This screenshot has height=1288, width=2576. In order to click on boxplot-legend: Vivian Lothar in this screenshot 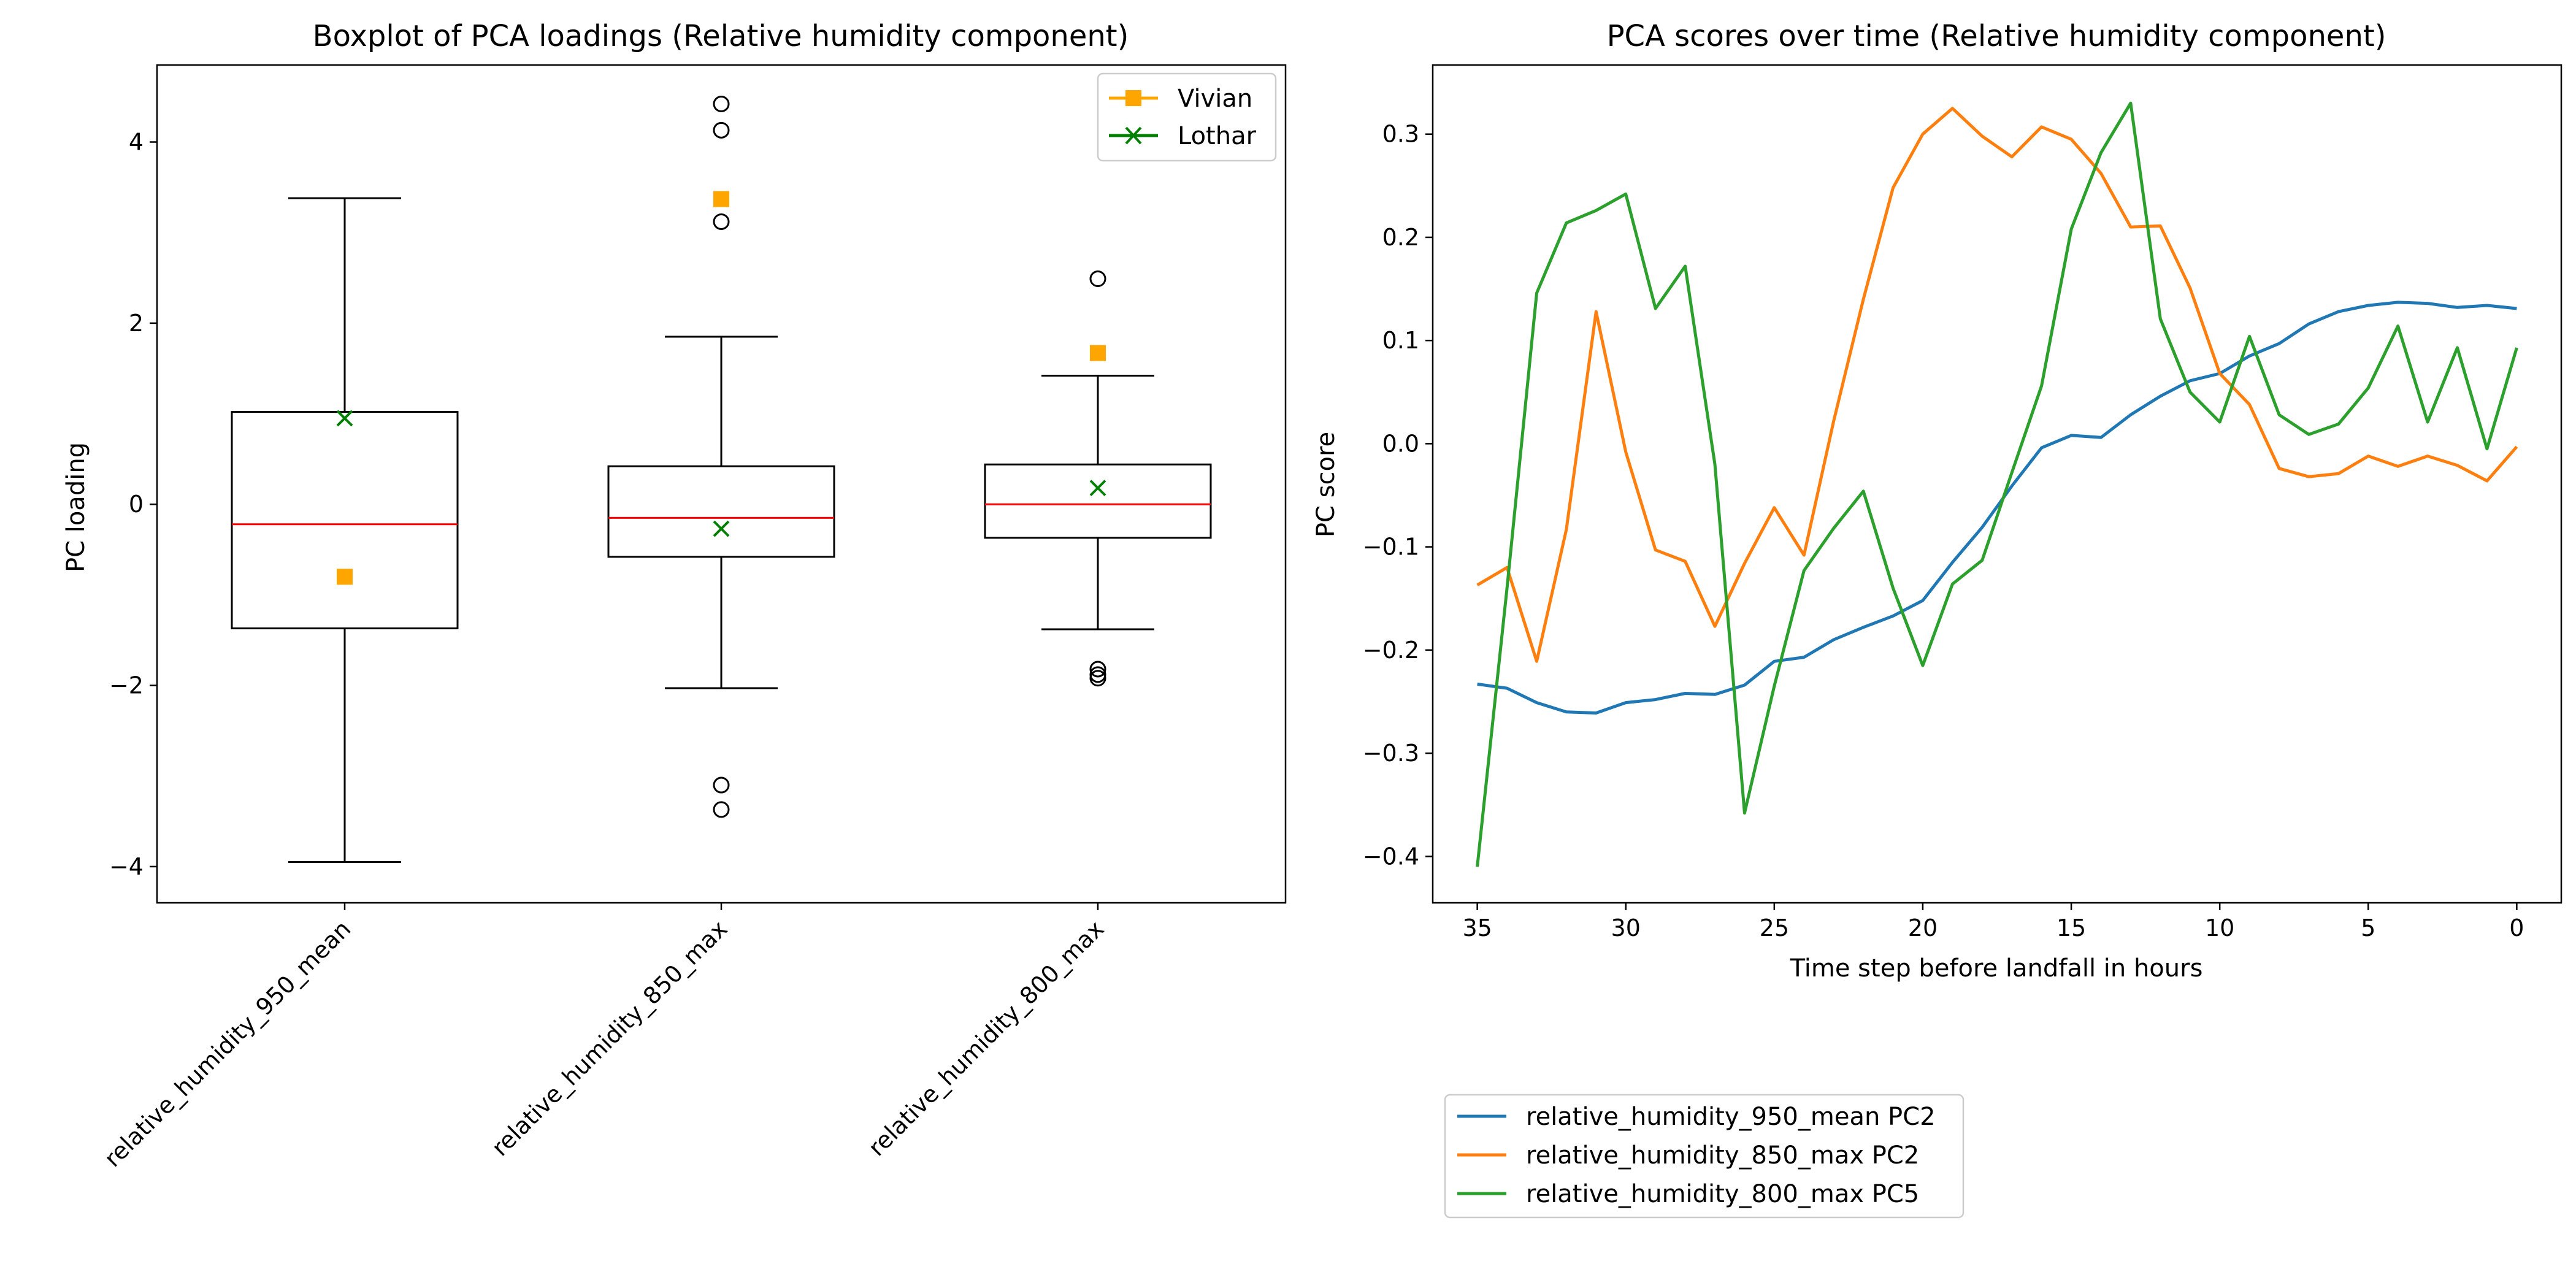, I will do `click(1187, 117)`.